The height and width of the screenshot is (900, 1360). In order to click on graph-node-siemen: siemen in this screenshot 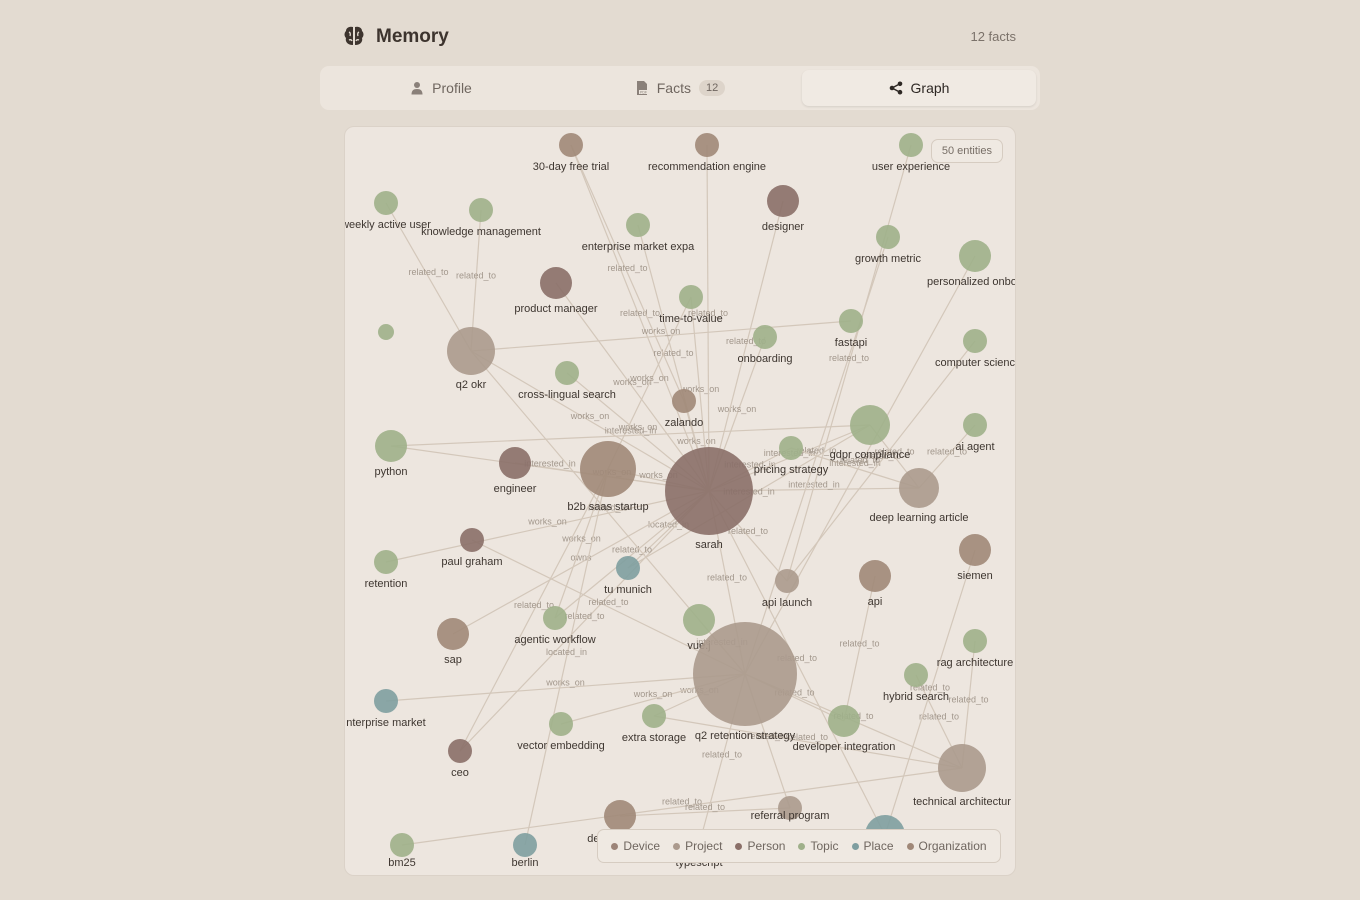, I will do `click(975, 558)`.